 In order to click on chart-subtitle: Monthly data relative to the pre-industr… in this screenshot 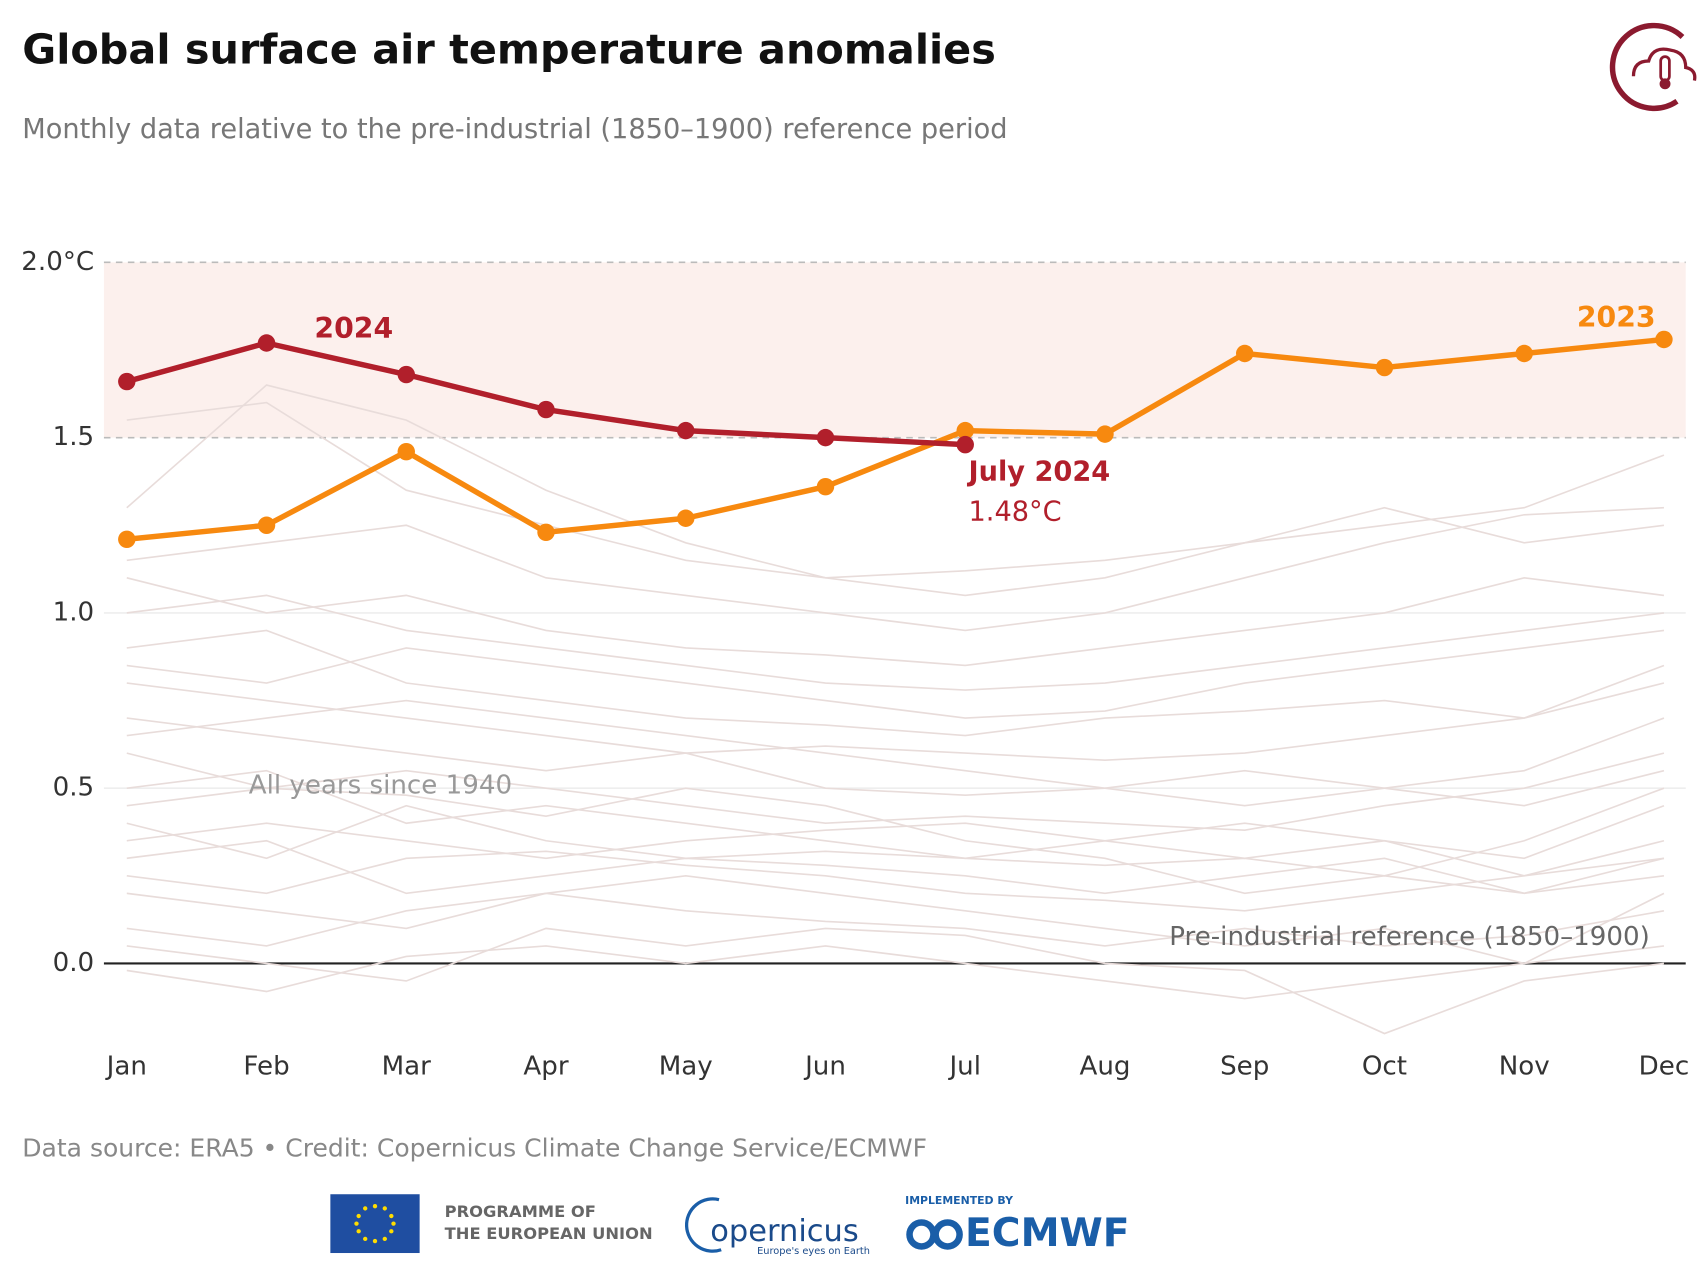, I will do `click(514, 129)`.